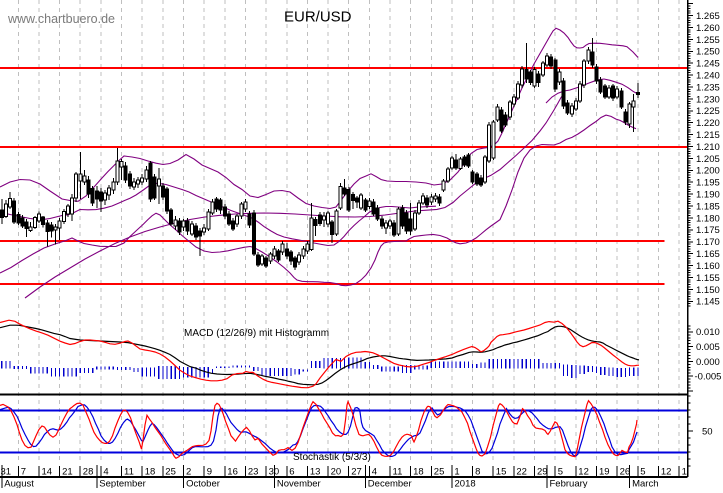 The image size is (723, 493). What do you see at coordinates (708, 111) in the screenshot?
I see `svg-text: 1.225` at bounding box center [708, 111].